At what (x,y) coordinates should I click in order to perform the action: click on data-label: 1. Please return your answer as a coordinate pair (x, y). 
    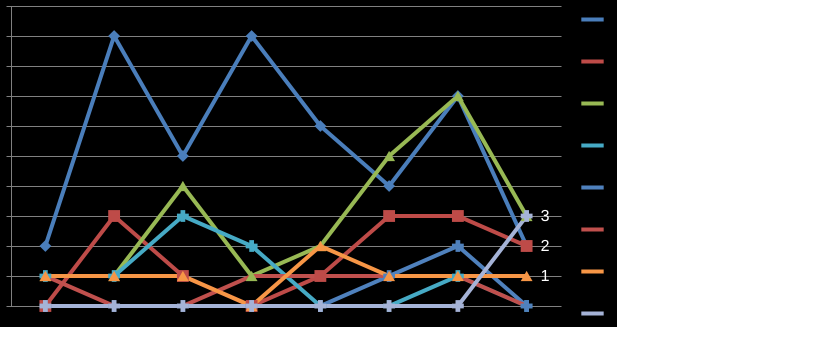
    Looking at the image, I should click on (545, 276).